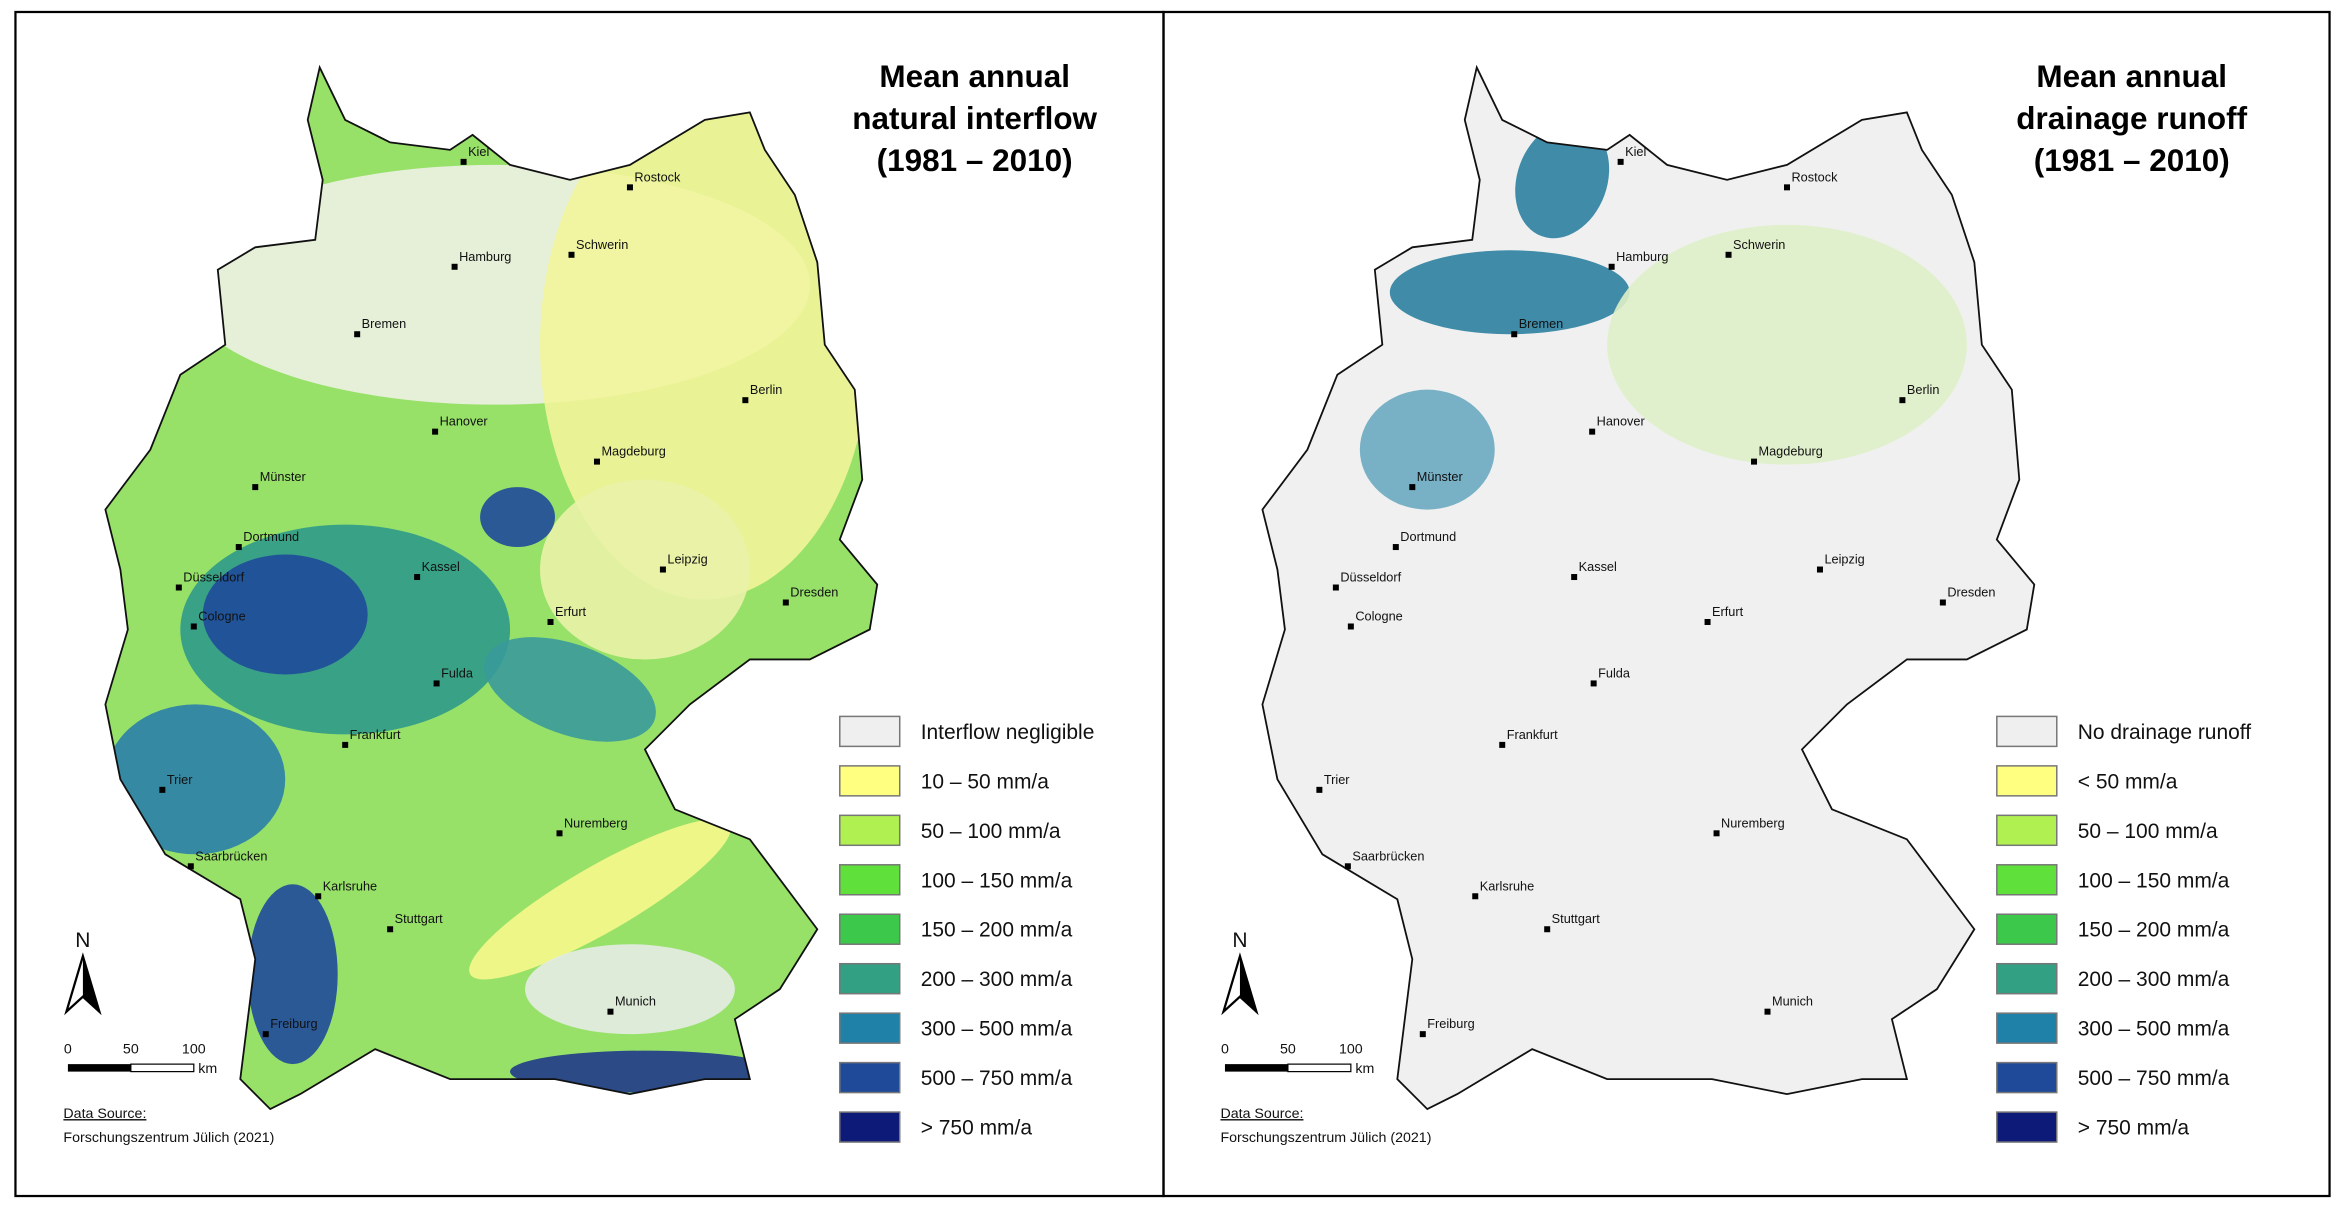 The image size is (2345, 1214). Describe the element at coordinates (99, 1068) in the screenshot. I see `scale-bar` at that location.